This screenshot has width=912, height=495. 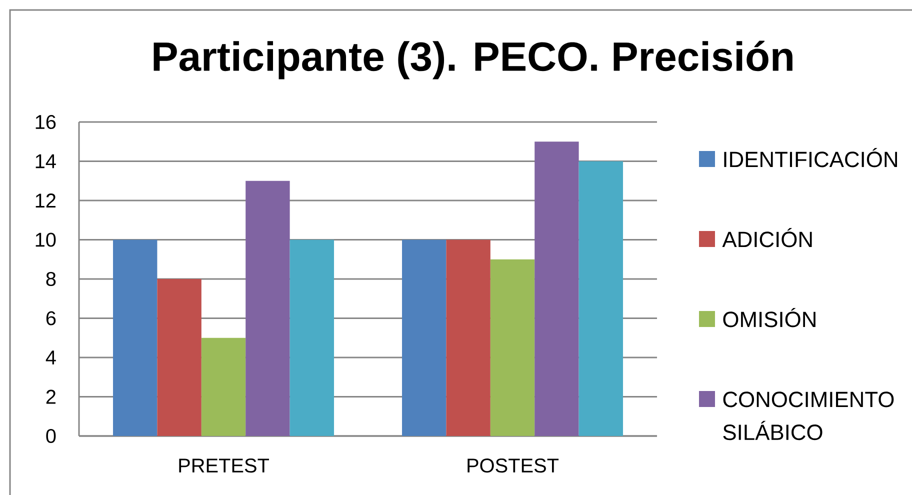 What do you see at coordinates (51, 318) in the screenshot?
I see `y-tick-label: 6` at bounding box center [51, 318].